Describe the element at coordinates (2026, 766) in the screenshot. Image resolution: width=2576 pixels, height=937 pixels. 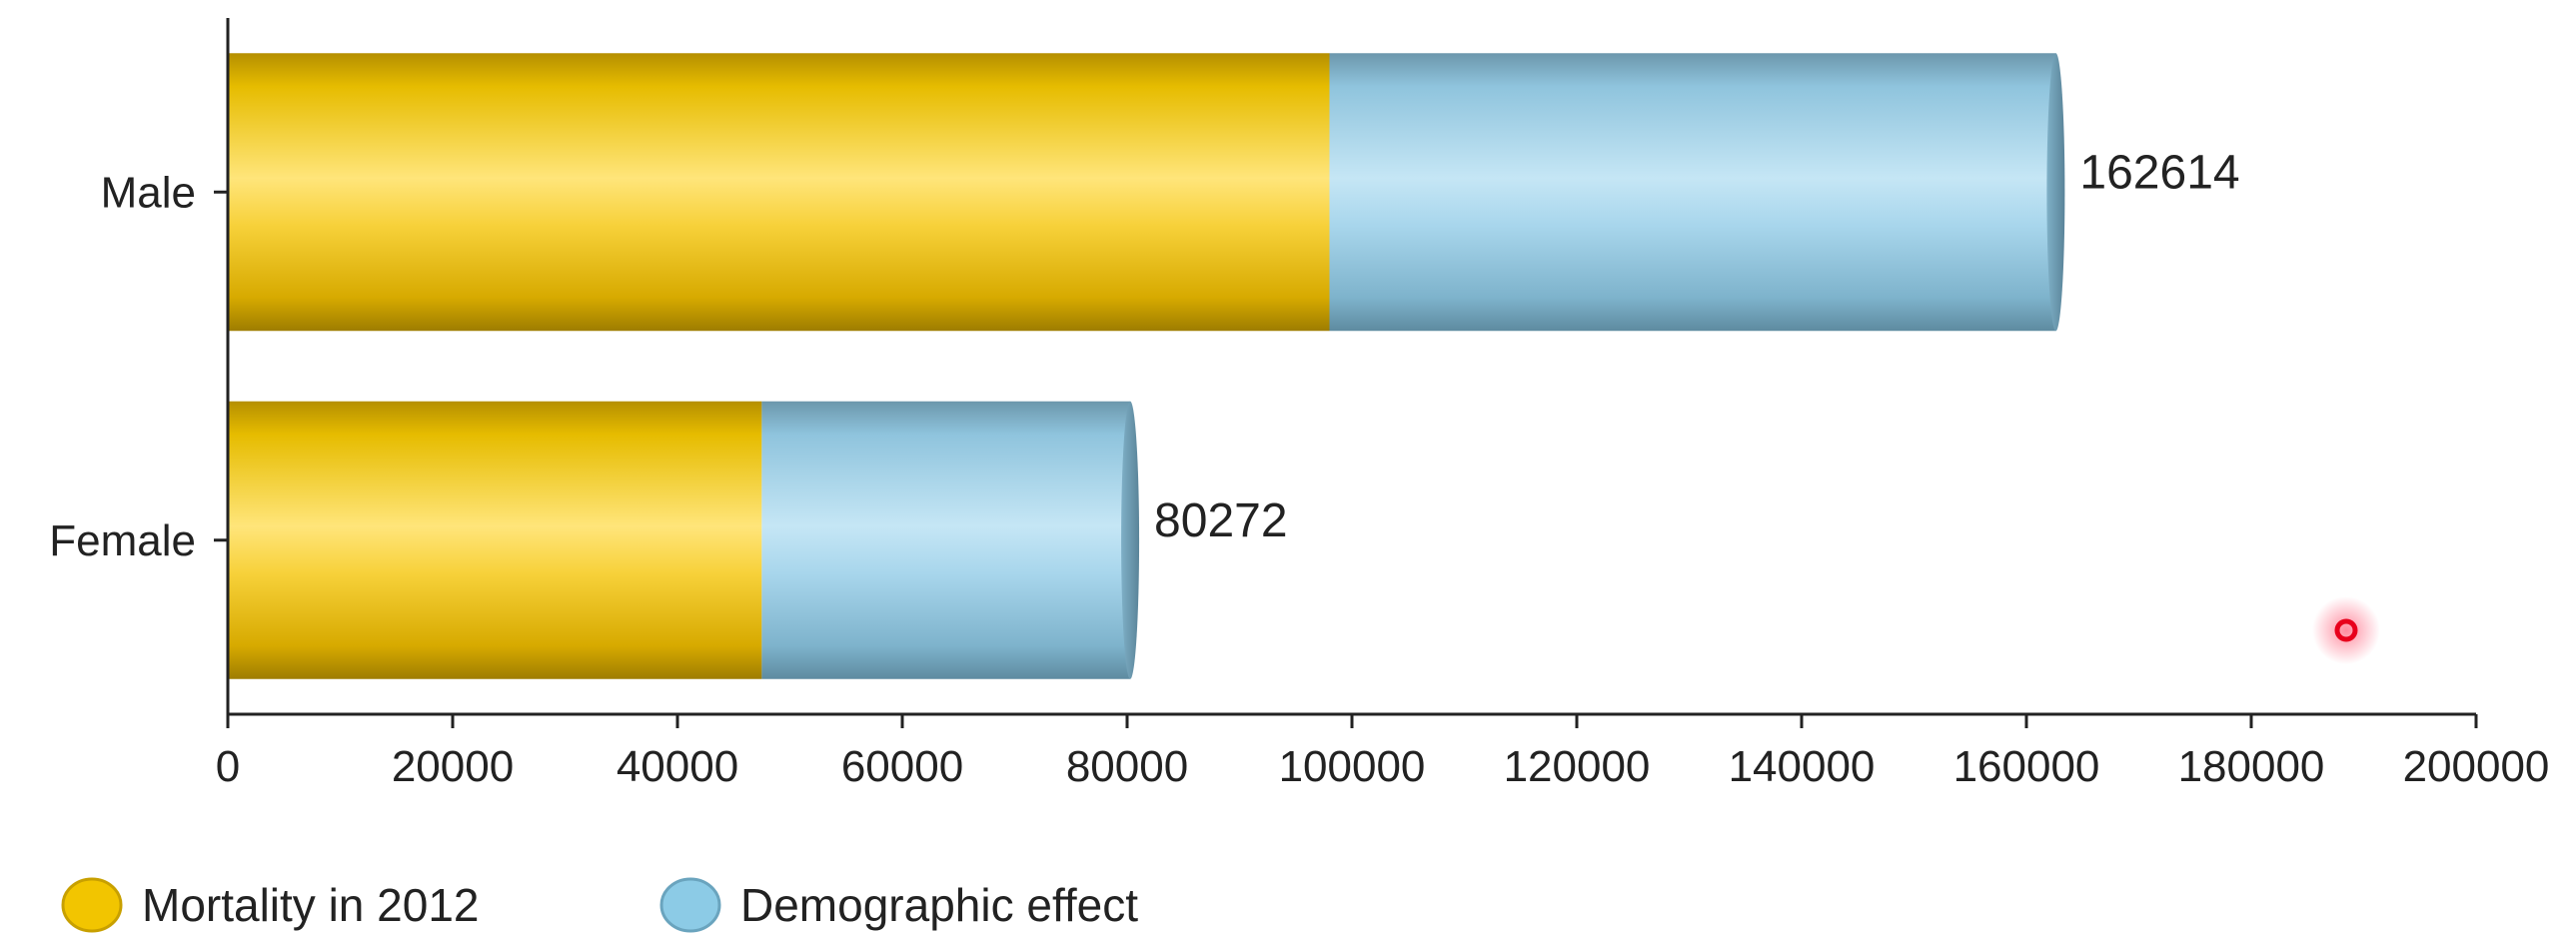
I see `x-tick-label: 160000` at that location.